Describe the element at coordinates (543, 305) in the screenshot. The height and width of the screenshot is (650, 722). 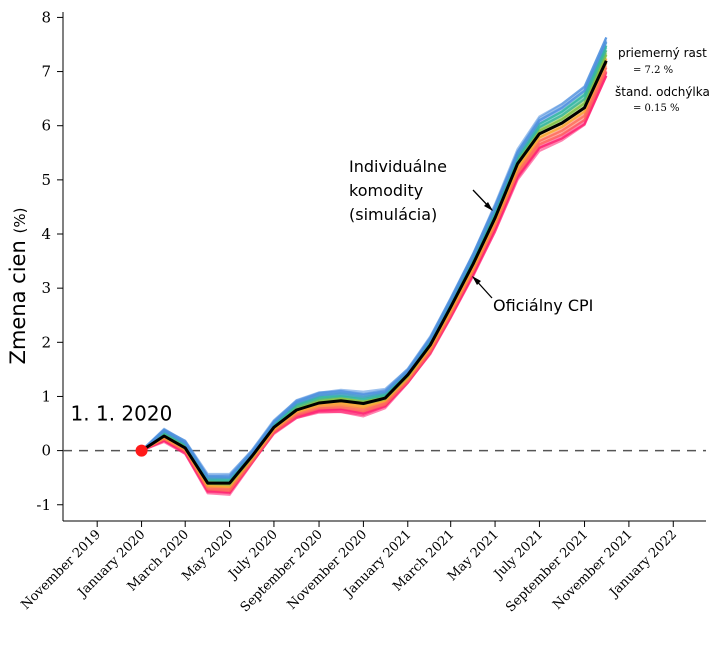
I see `cpi-annotation-label: Oficiálny CPI` at that location.